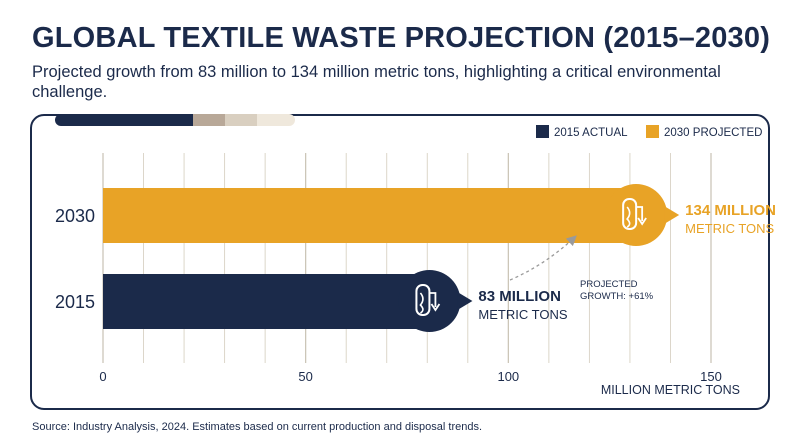 The width and height of the screenshot is (800, 447). What do you see at coordinates (508, 376) in the screenshot?
I see `x-tick-label: 100` at bounding box center [508, 376].